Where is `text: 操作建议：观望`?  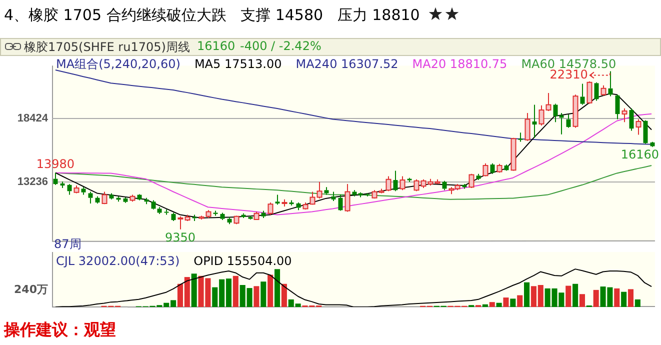
text: 操作建议：观望 is located at coordinates (60, 330).